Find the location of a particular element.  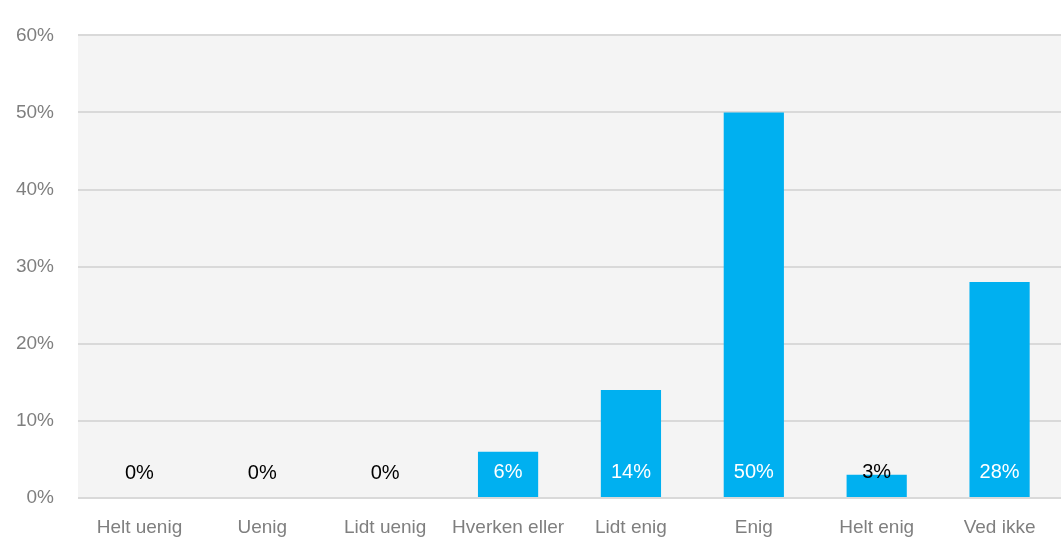

y-tick-label: 20% is located at coordinates (35, 343).